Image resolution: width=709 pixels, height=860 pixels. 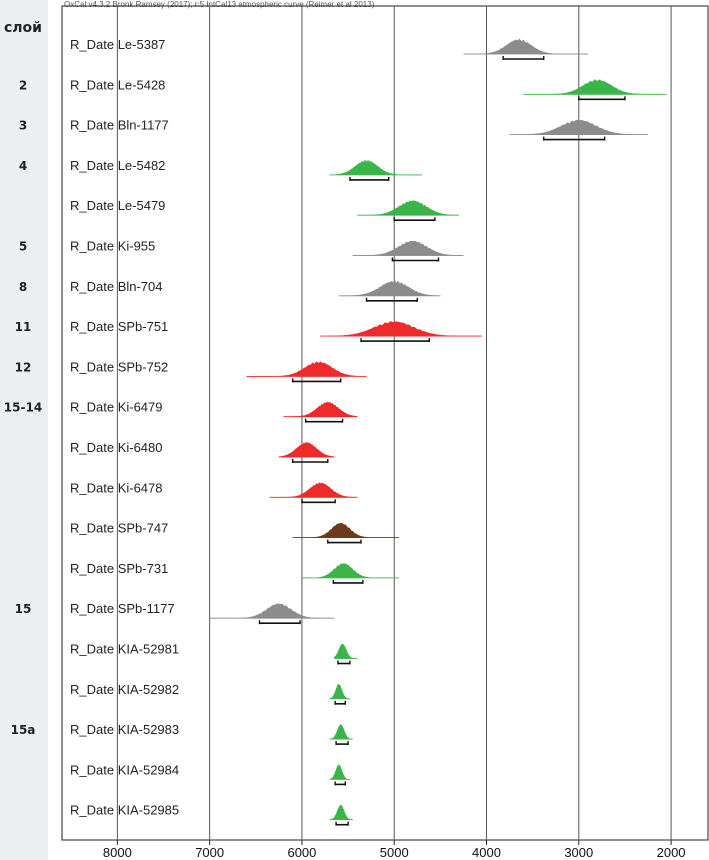 I want to click on layer-label: 15, so click(x=23, y=609).